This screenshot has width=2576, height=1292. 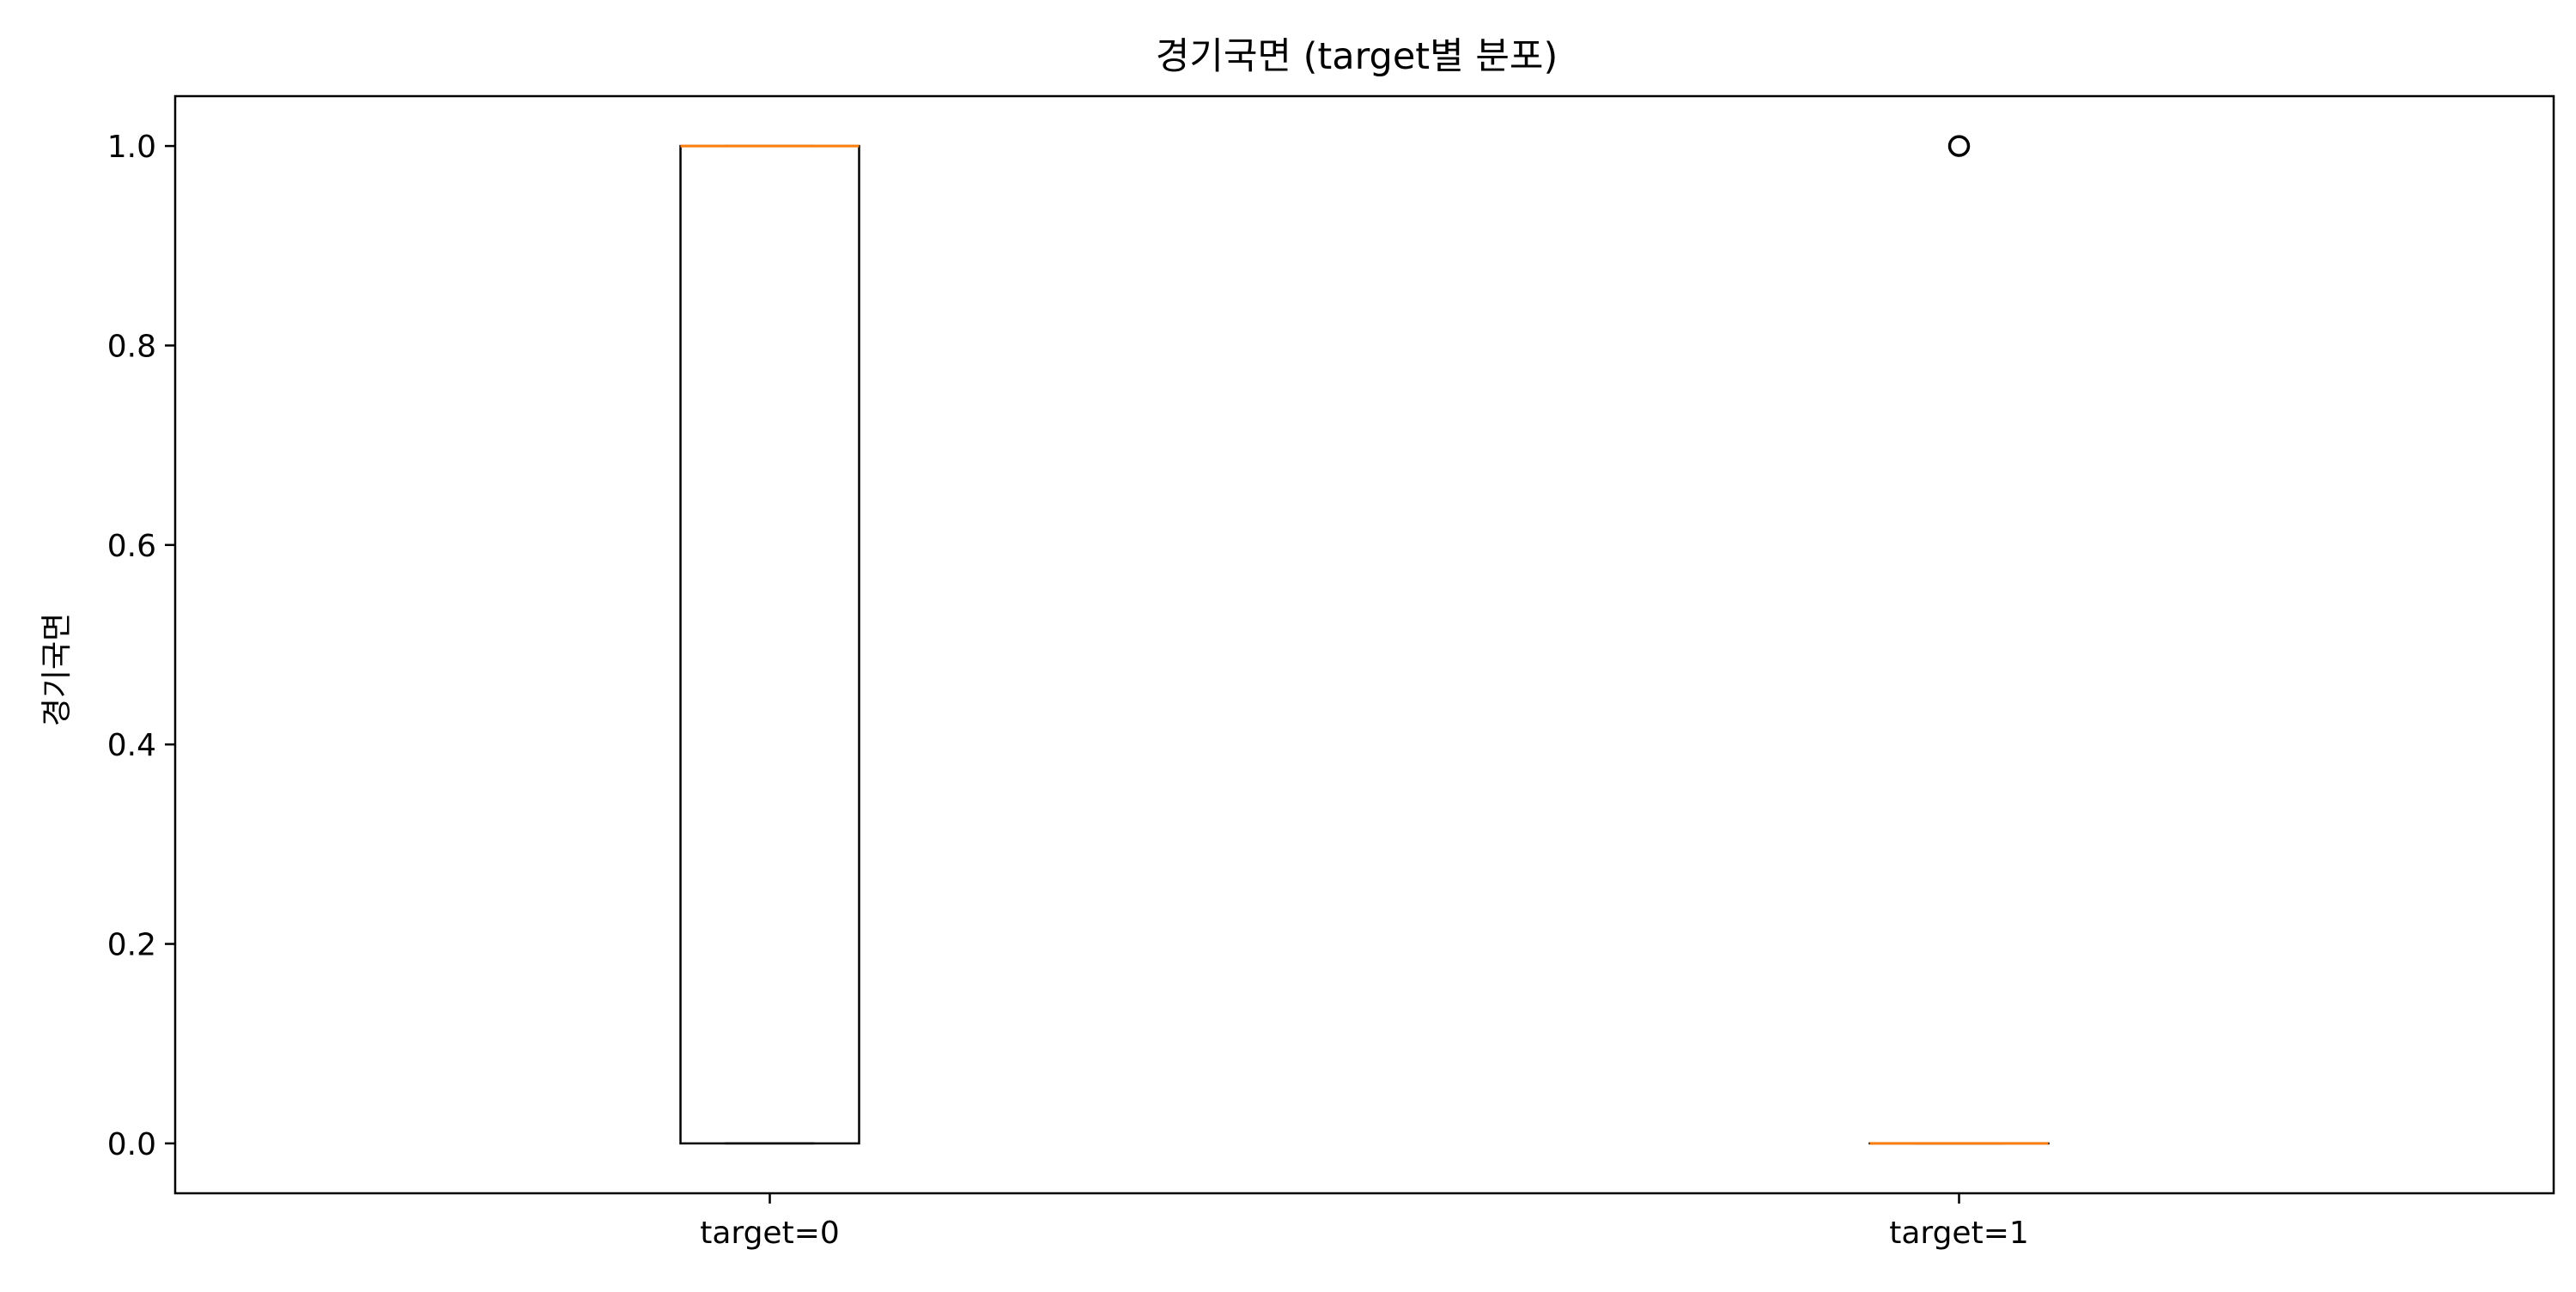 I want to click on y-tick-label: 0.8, so click(x=132, y=346).